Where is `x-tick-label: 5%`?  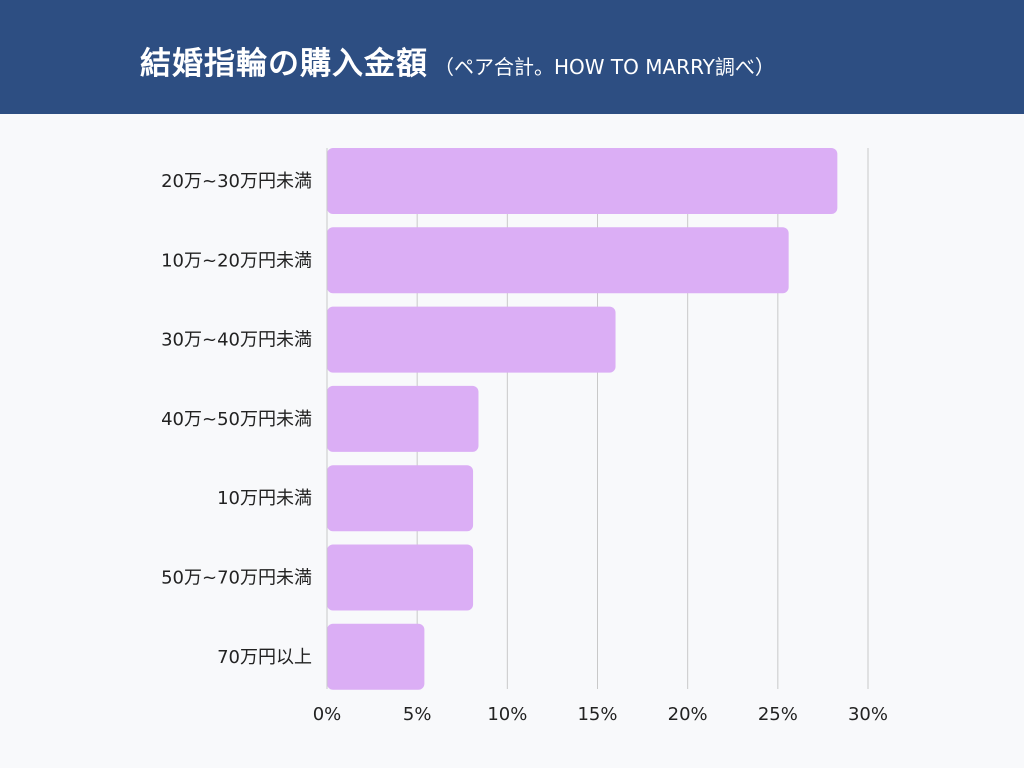
x-tick-label: 5% is located at coordinates (417, 714).